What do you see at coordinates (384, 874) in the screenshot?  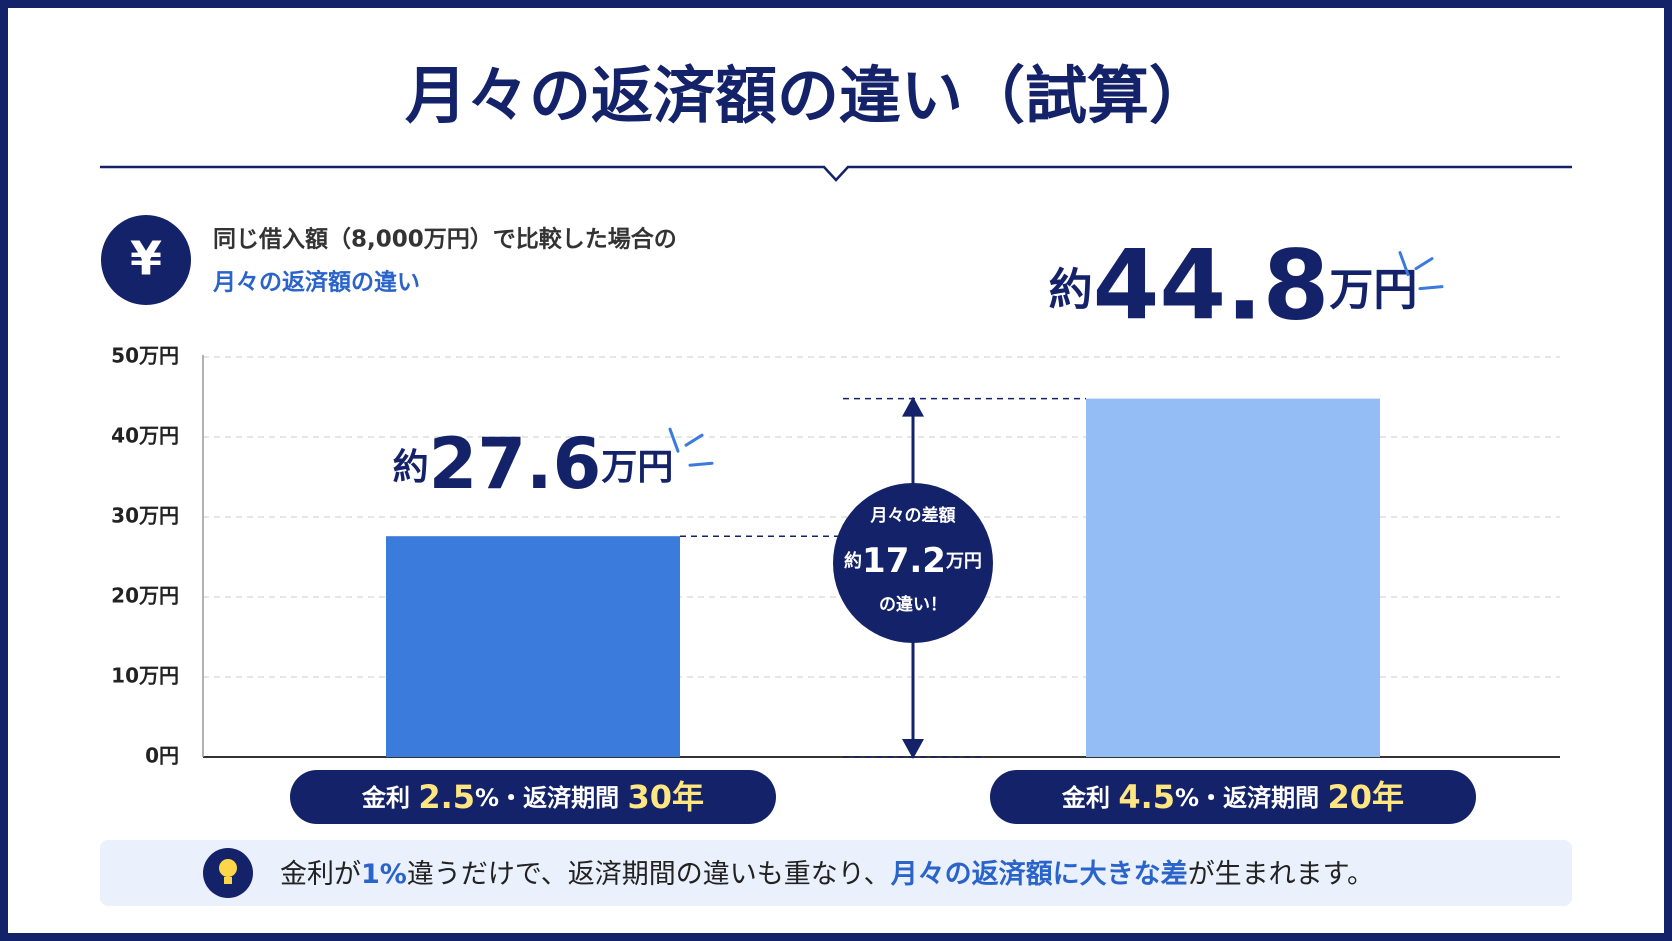 I see `footnote-part: 1%` at bounding box center [384, 874].